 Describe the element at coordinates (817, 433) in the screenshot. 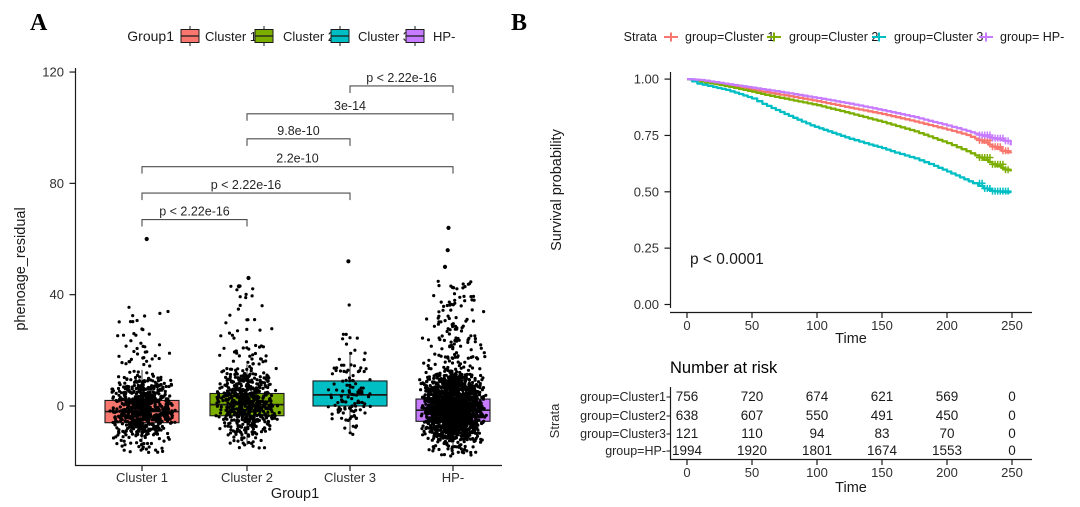

I see `risk-count: 94` at that location.